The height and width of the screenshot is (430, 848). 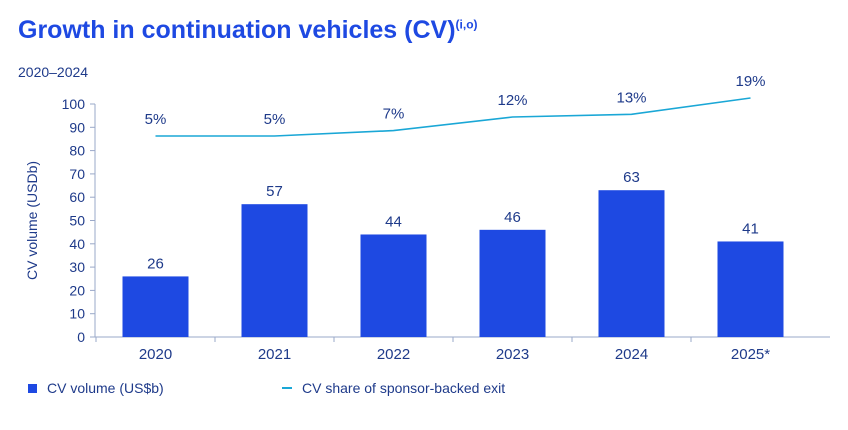 I want to click on bar-value-label: 57, so click(x=274, y=191).